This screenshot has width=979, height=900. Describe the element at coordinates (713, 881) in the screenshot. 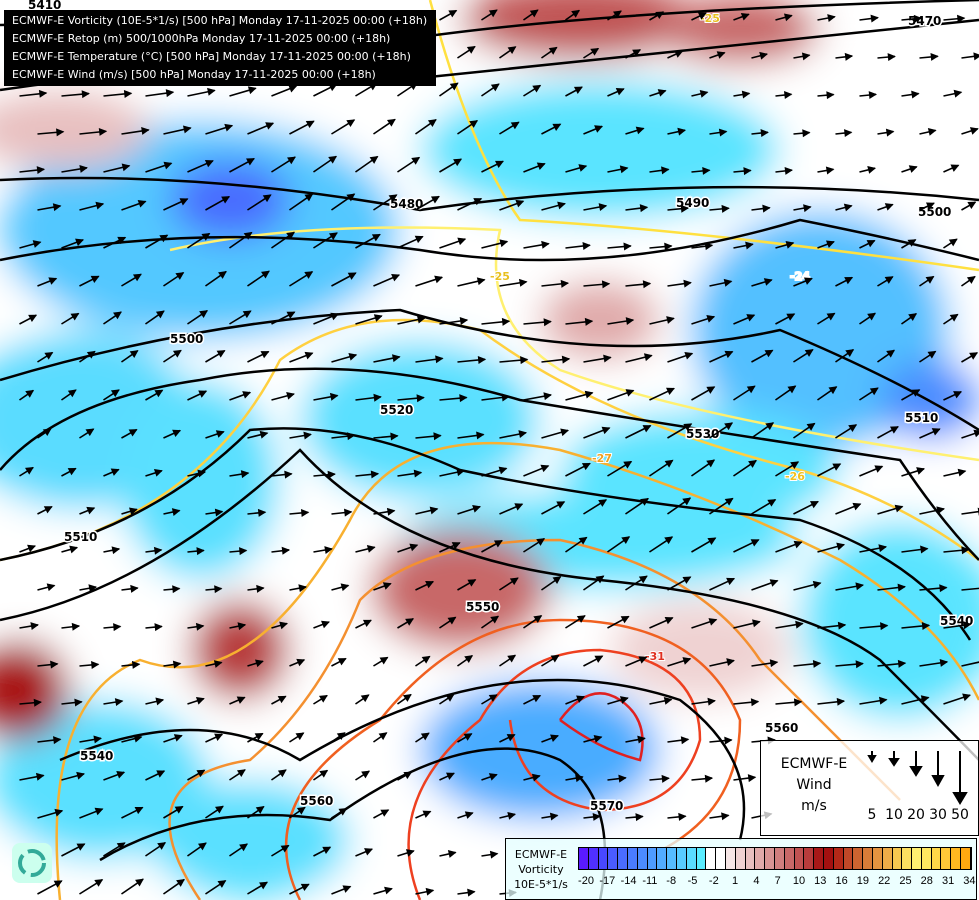

I see `colorbar-tick: -2` at that location.